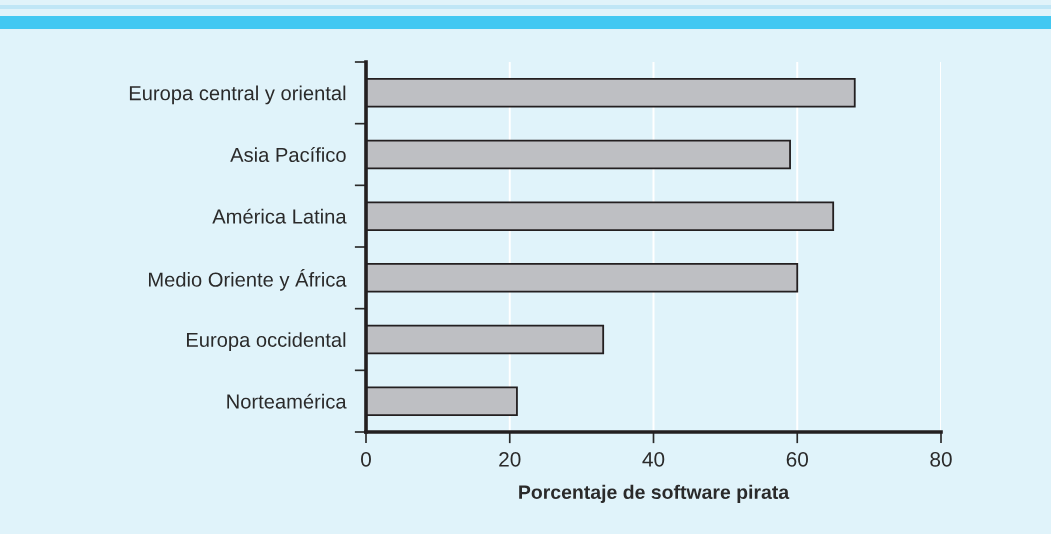 The image size is (1051, 534). Describe the element at coordinates (510, 459) in the screenshot. I see `x-tick-label: 20` at that location.